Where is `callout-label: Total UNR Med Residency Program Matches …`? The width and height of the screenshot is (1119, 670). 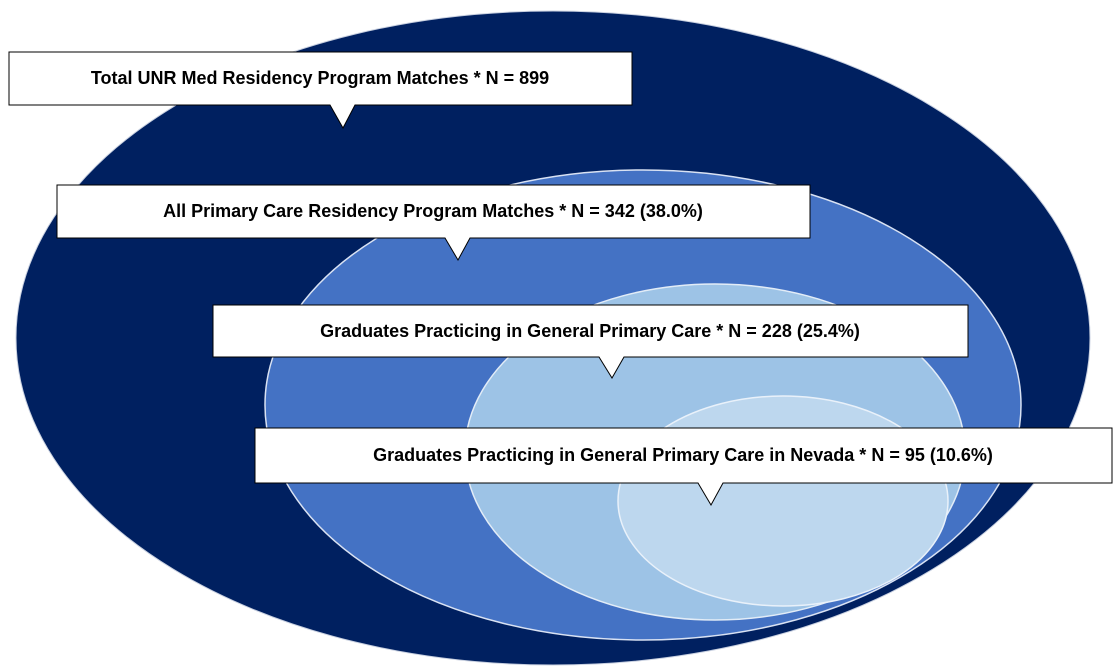 callout-label: Total UNR Med Residency Program Matches … is located at coordinates (320, 78).